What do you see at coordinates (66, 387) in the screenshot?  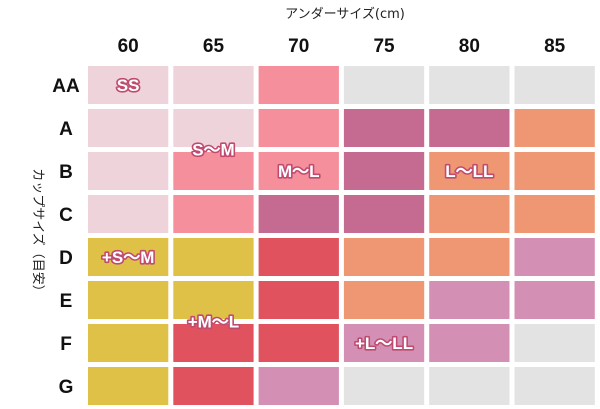 I see `y-tick-G: G` at bounding box center [66, 387].